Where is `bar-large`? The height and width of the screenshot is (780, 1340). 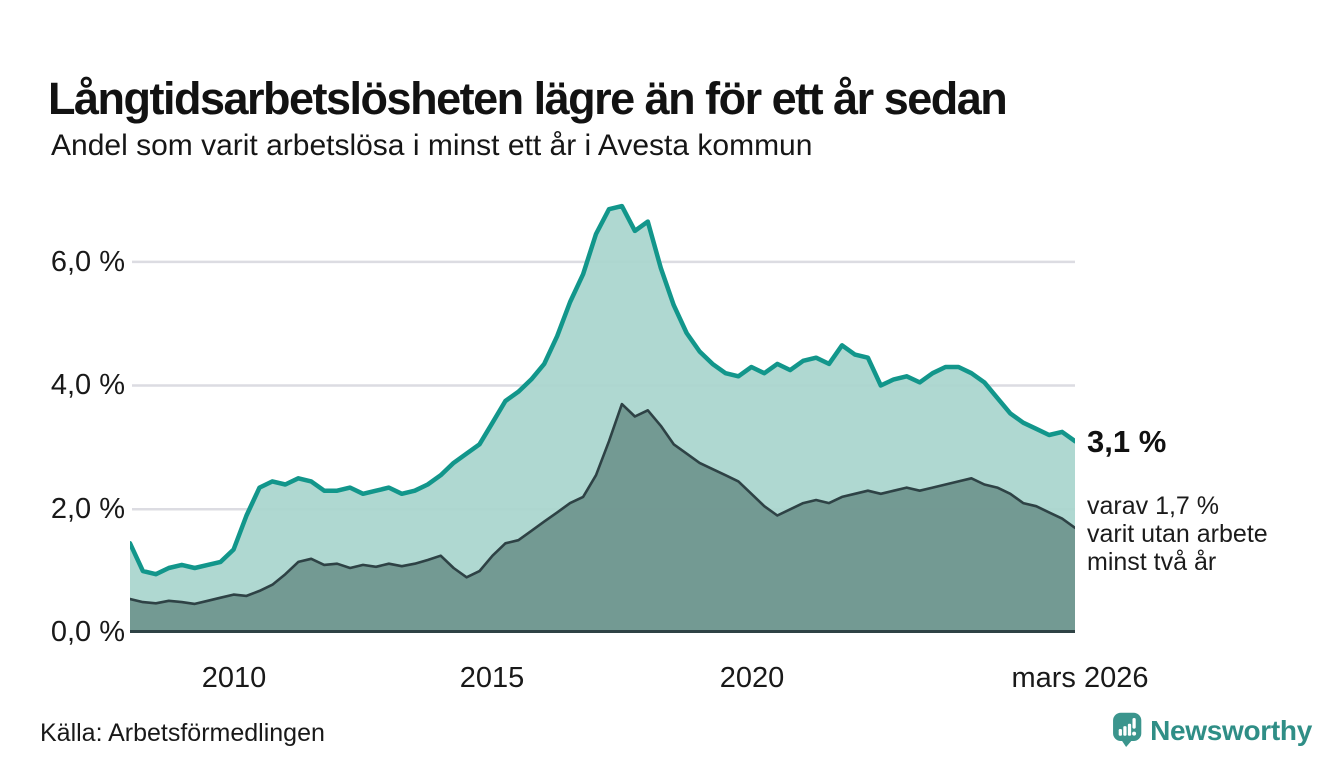
bar-large is located at coordinates (1129, 729).